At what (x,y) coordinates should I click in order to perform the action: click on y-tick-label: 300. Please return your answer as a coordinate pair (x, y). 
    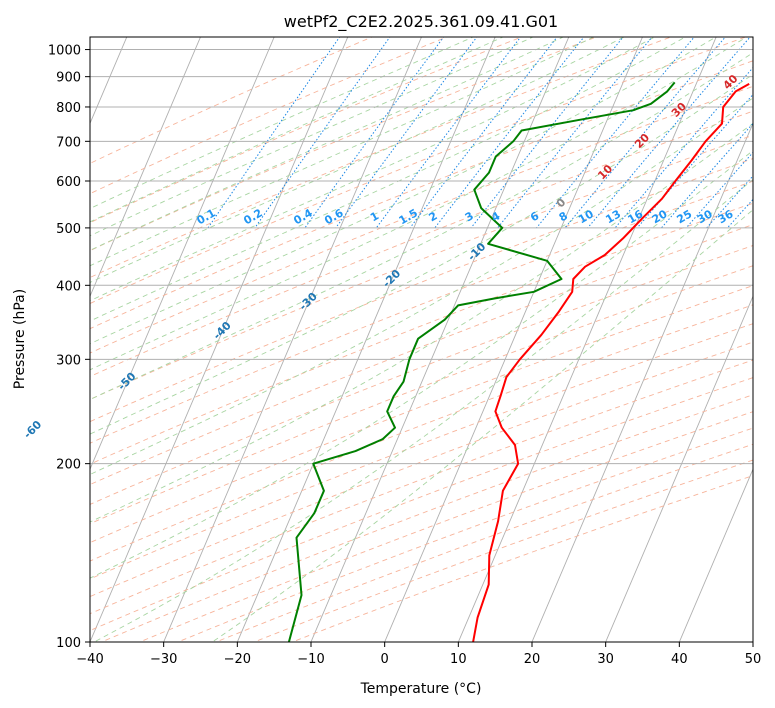
    Looking at the image, I should click on (68, 360).